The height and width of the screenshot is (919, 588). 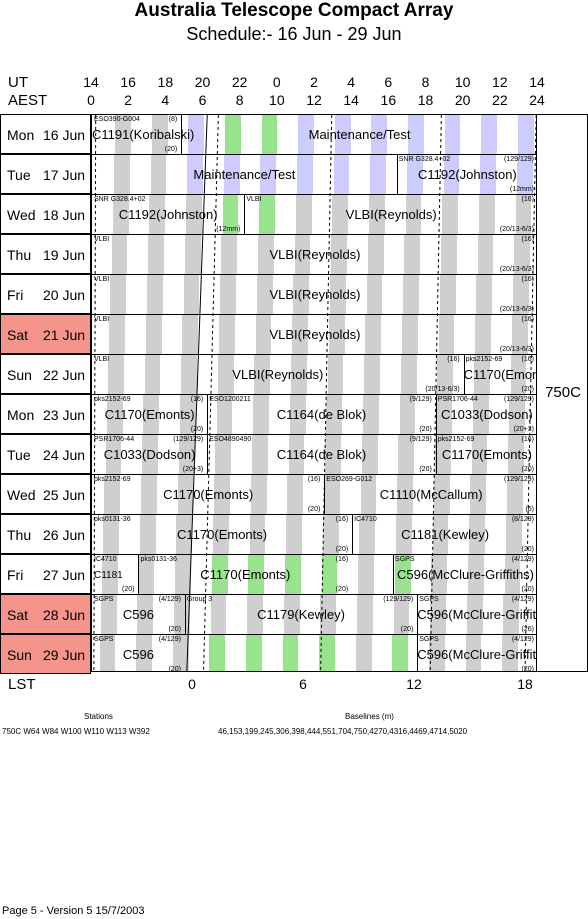 What do you see at coordinates (192, 684) in the screenshot?
I see `lst-tick: 0` at bounding box center [192, 684].